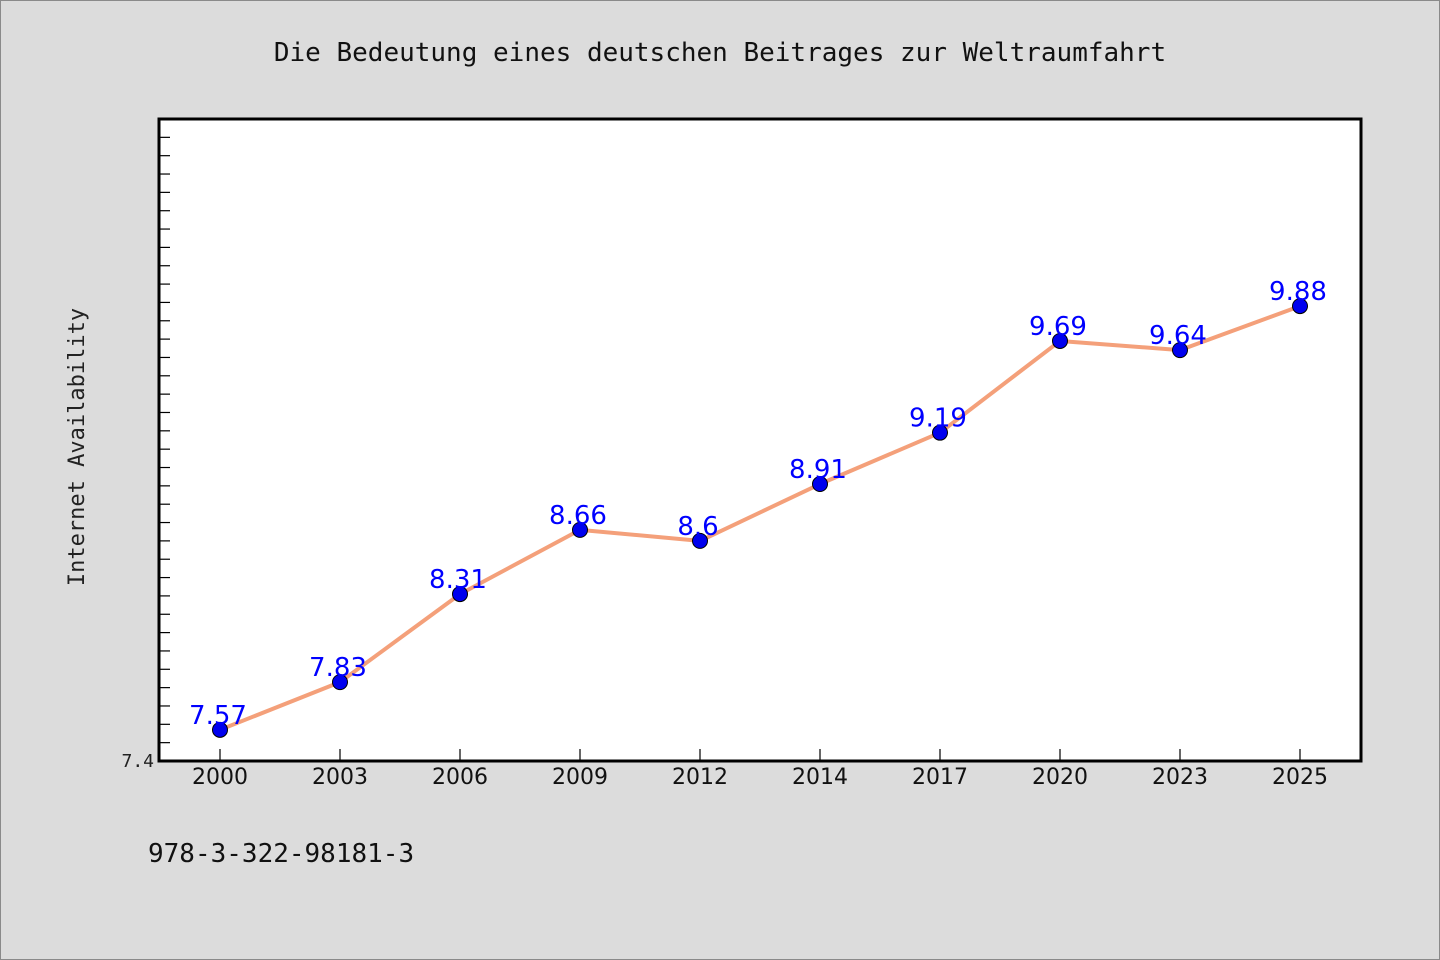 The height and width of the screenshot is (960, 1440). What do you see at coordinates (145, 454) in the screenshot?
I see `y-axis-ticks: 7.4` at bounding box center [145, 454].